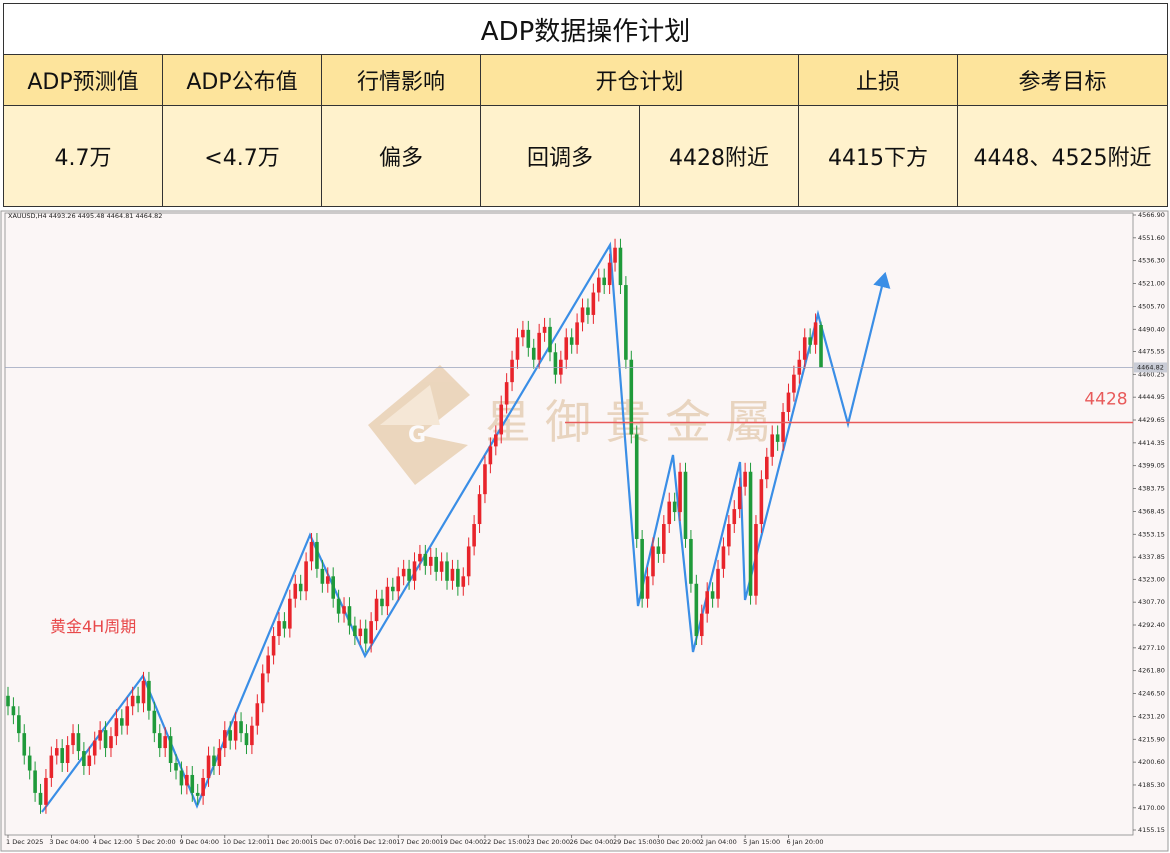 This screenshot has width=1170, height=853. What do you see at coordinates (24, 842) in the screenshot?
I see `x-tick-label: 1 Dec 2025` at bounding box center [24, 842].